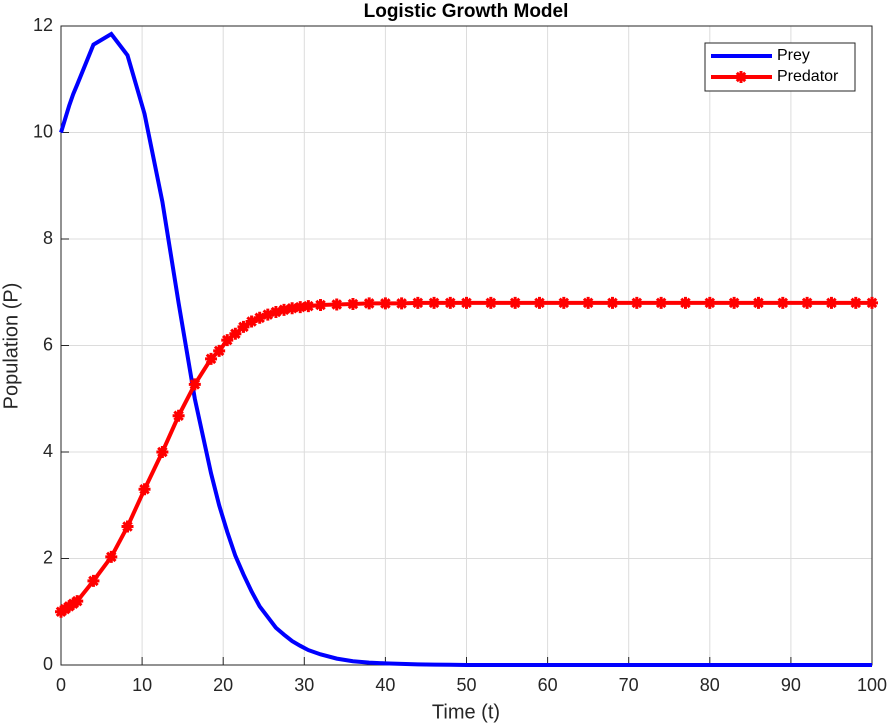  Describe the element at coordinates (43, 131) in the screenshot. I see `y-tick-label: 10` at that location.